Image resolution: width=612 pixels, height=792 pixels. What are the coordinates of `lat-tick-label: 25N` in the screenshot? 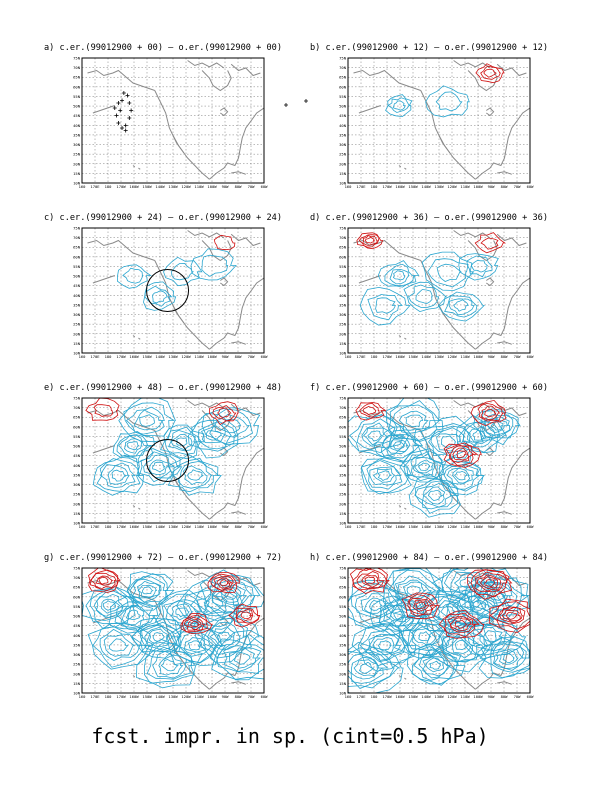 It's located at (77, 664).